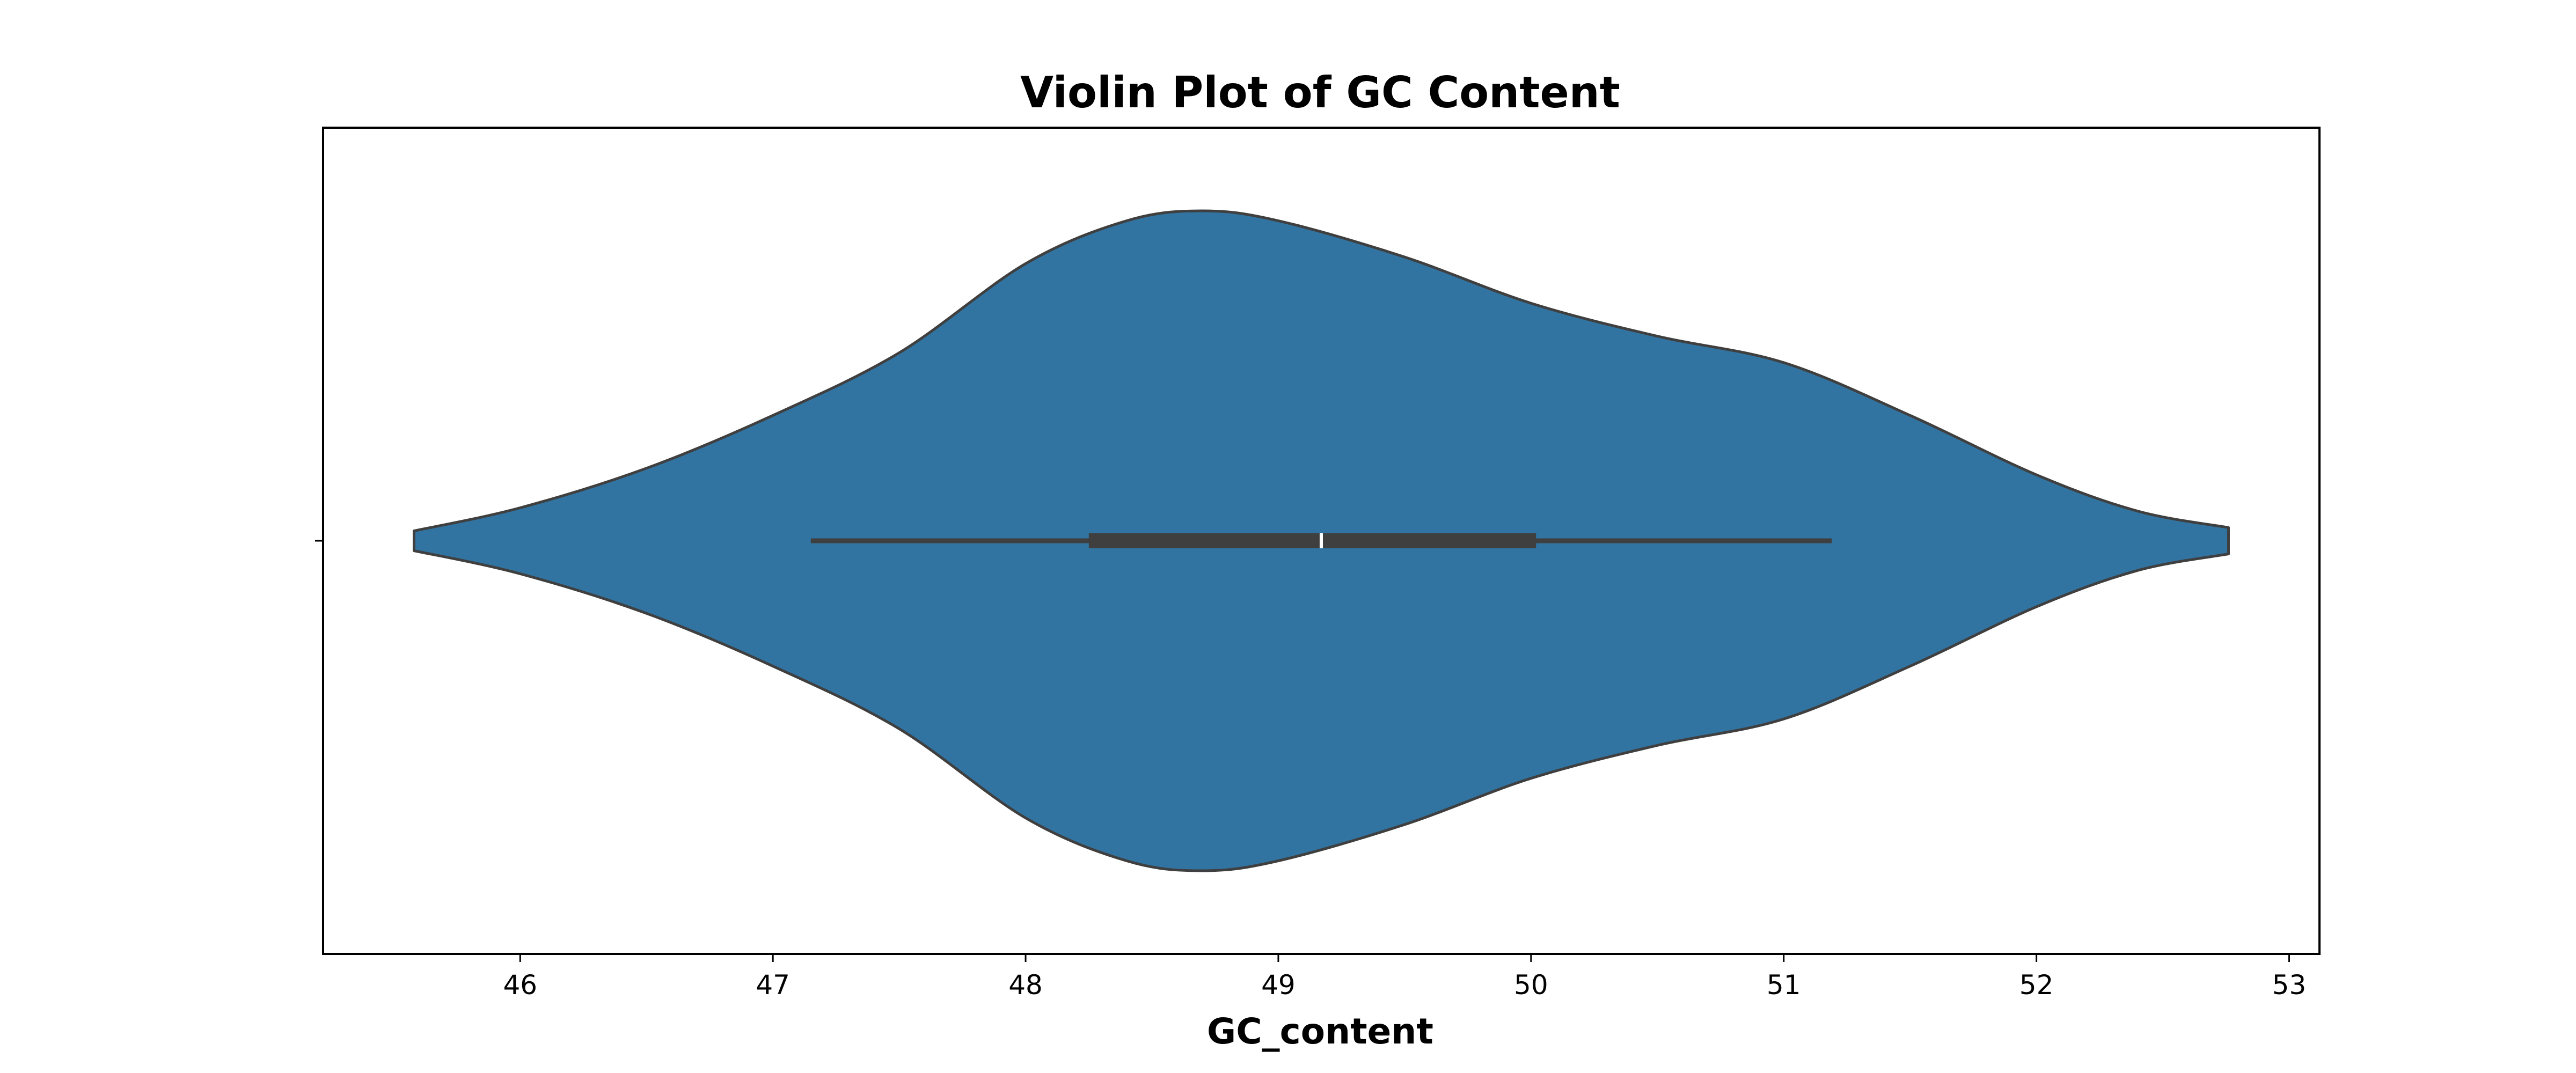 The height and width of the screenshot is (1073, 2576). Describe the element at coordinates (520, 985) in the screenshot. I see `x-tick-label: 46` at that location.